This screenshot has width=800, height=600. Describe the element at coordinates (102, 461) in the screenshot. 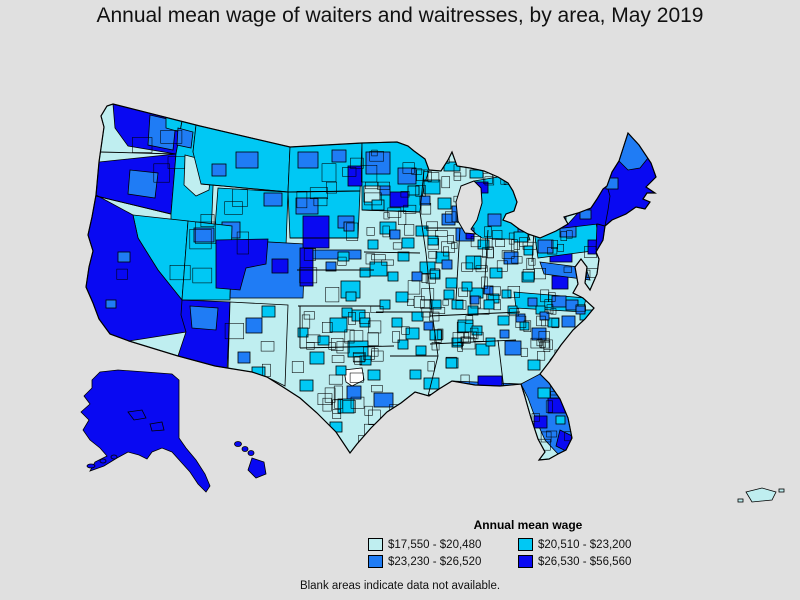

I see `aleutian-islands` at that location.